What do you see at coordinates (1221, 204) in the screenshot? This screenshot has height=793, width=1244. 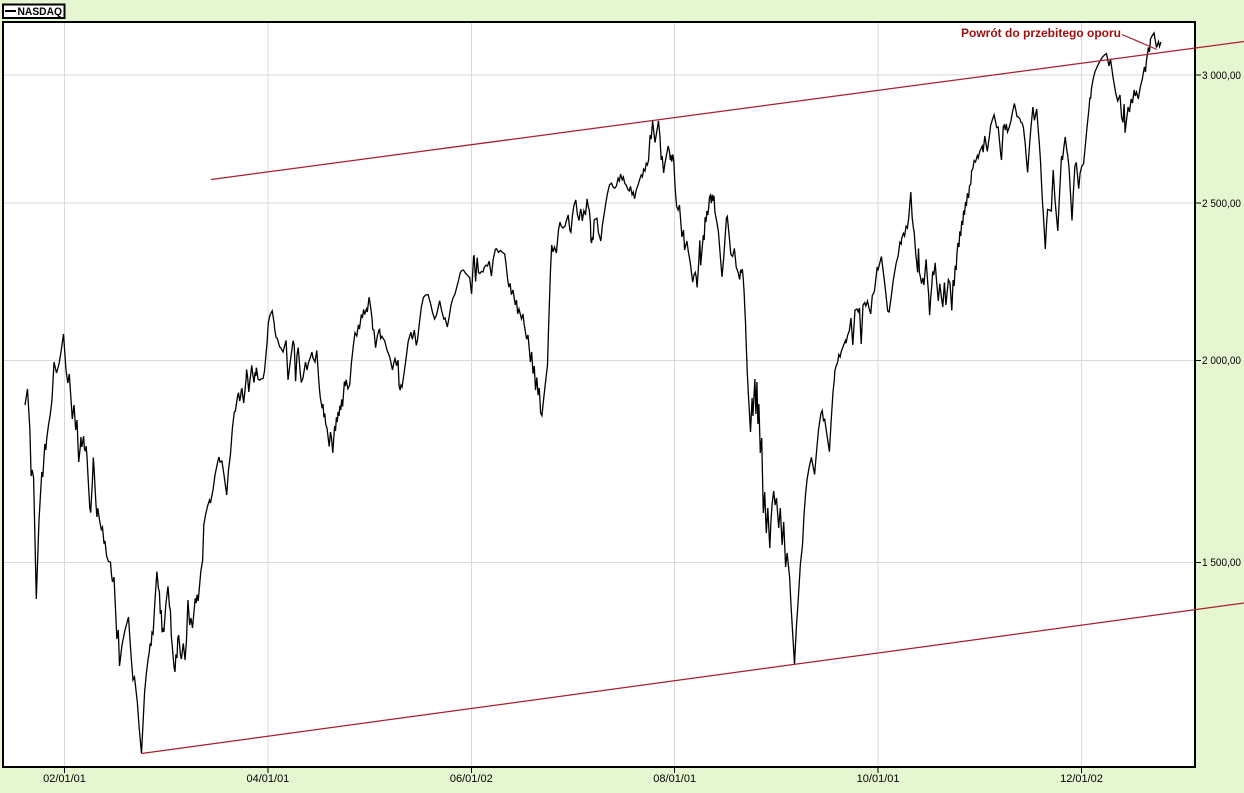 I see `svg-text: 2 500,00` at bounding box center [1221, 204].